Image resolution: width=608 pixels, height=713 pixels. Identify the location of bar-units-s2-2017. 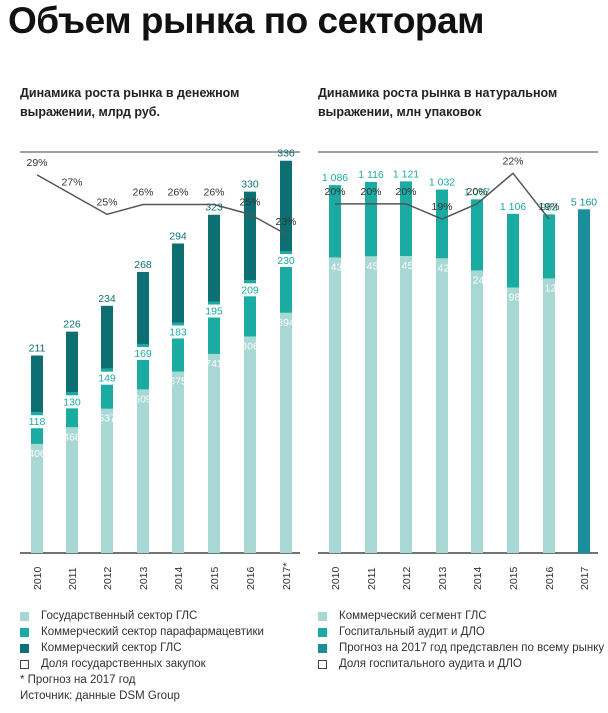
(584, 381).